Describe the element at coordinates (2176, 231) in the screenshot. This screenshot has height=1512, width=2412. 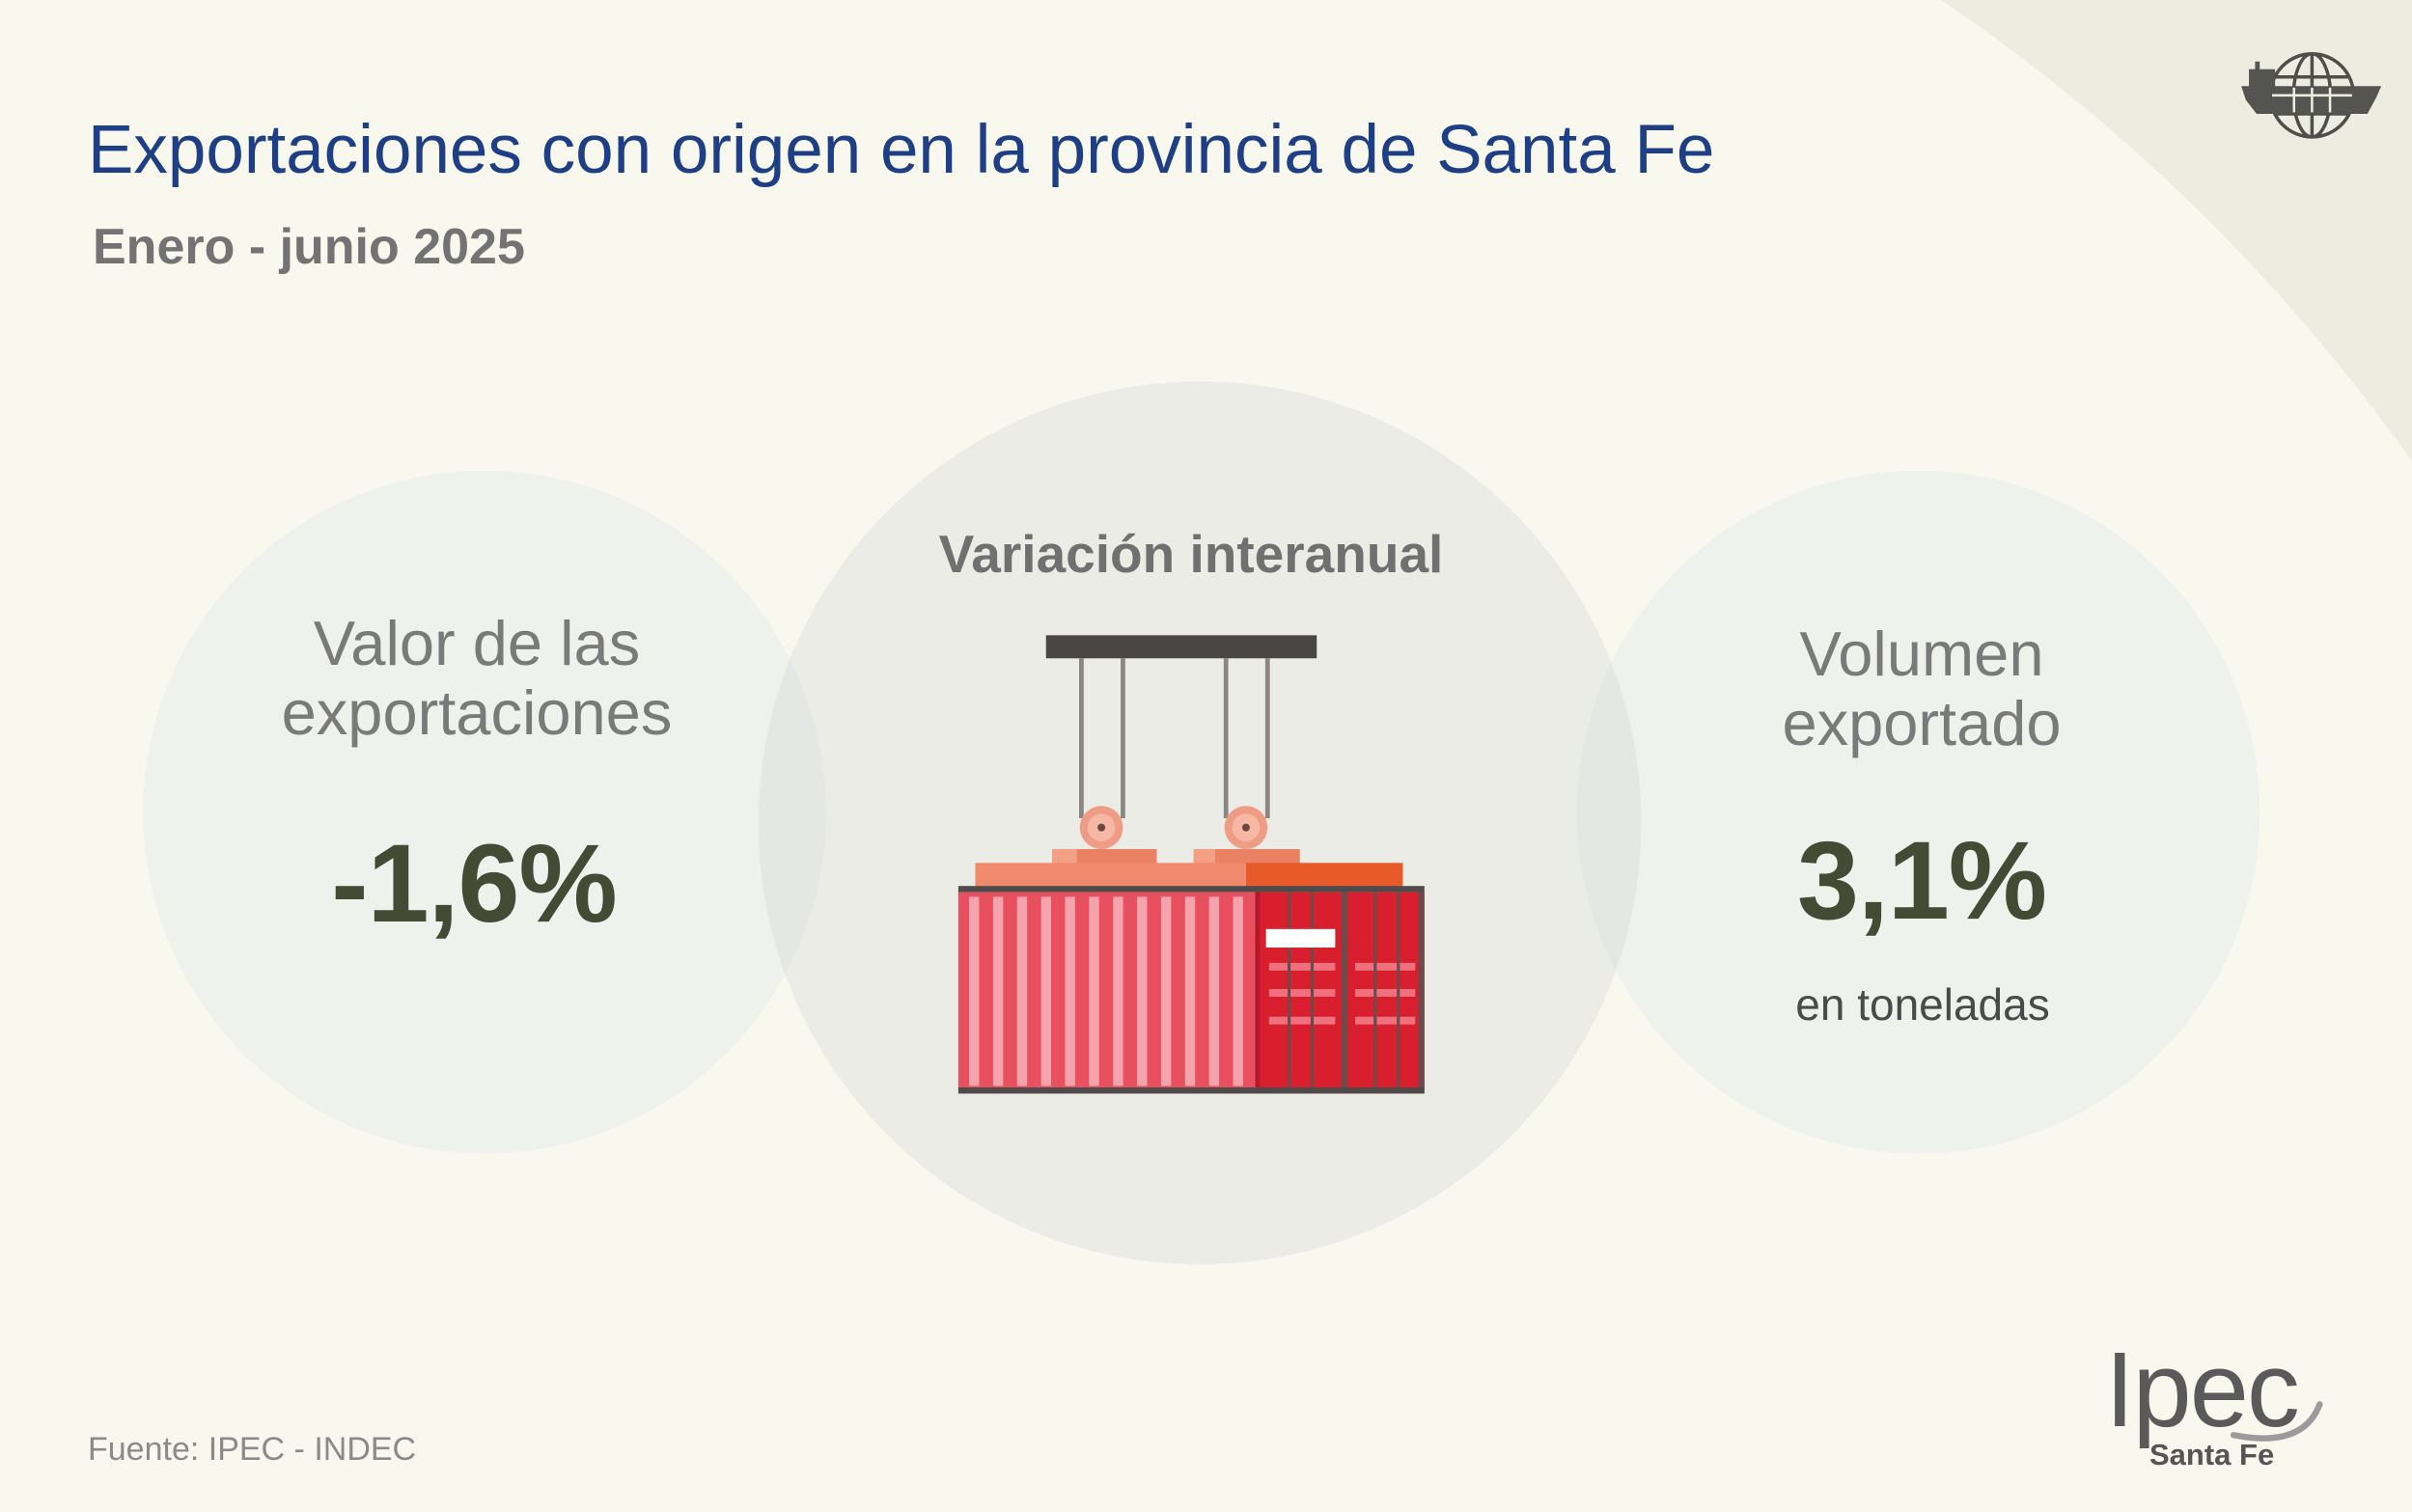
I see `corner-arc-shape` at that location.